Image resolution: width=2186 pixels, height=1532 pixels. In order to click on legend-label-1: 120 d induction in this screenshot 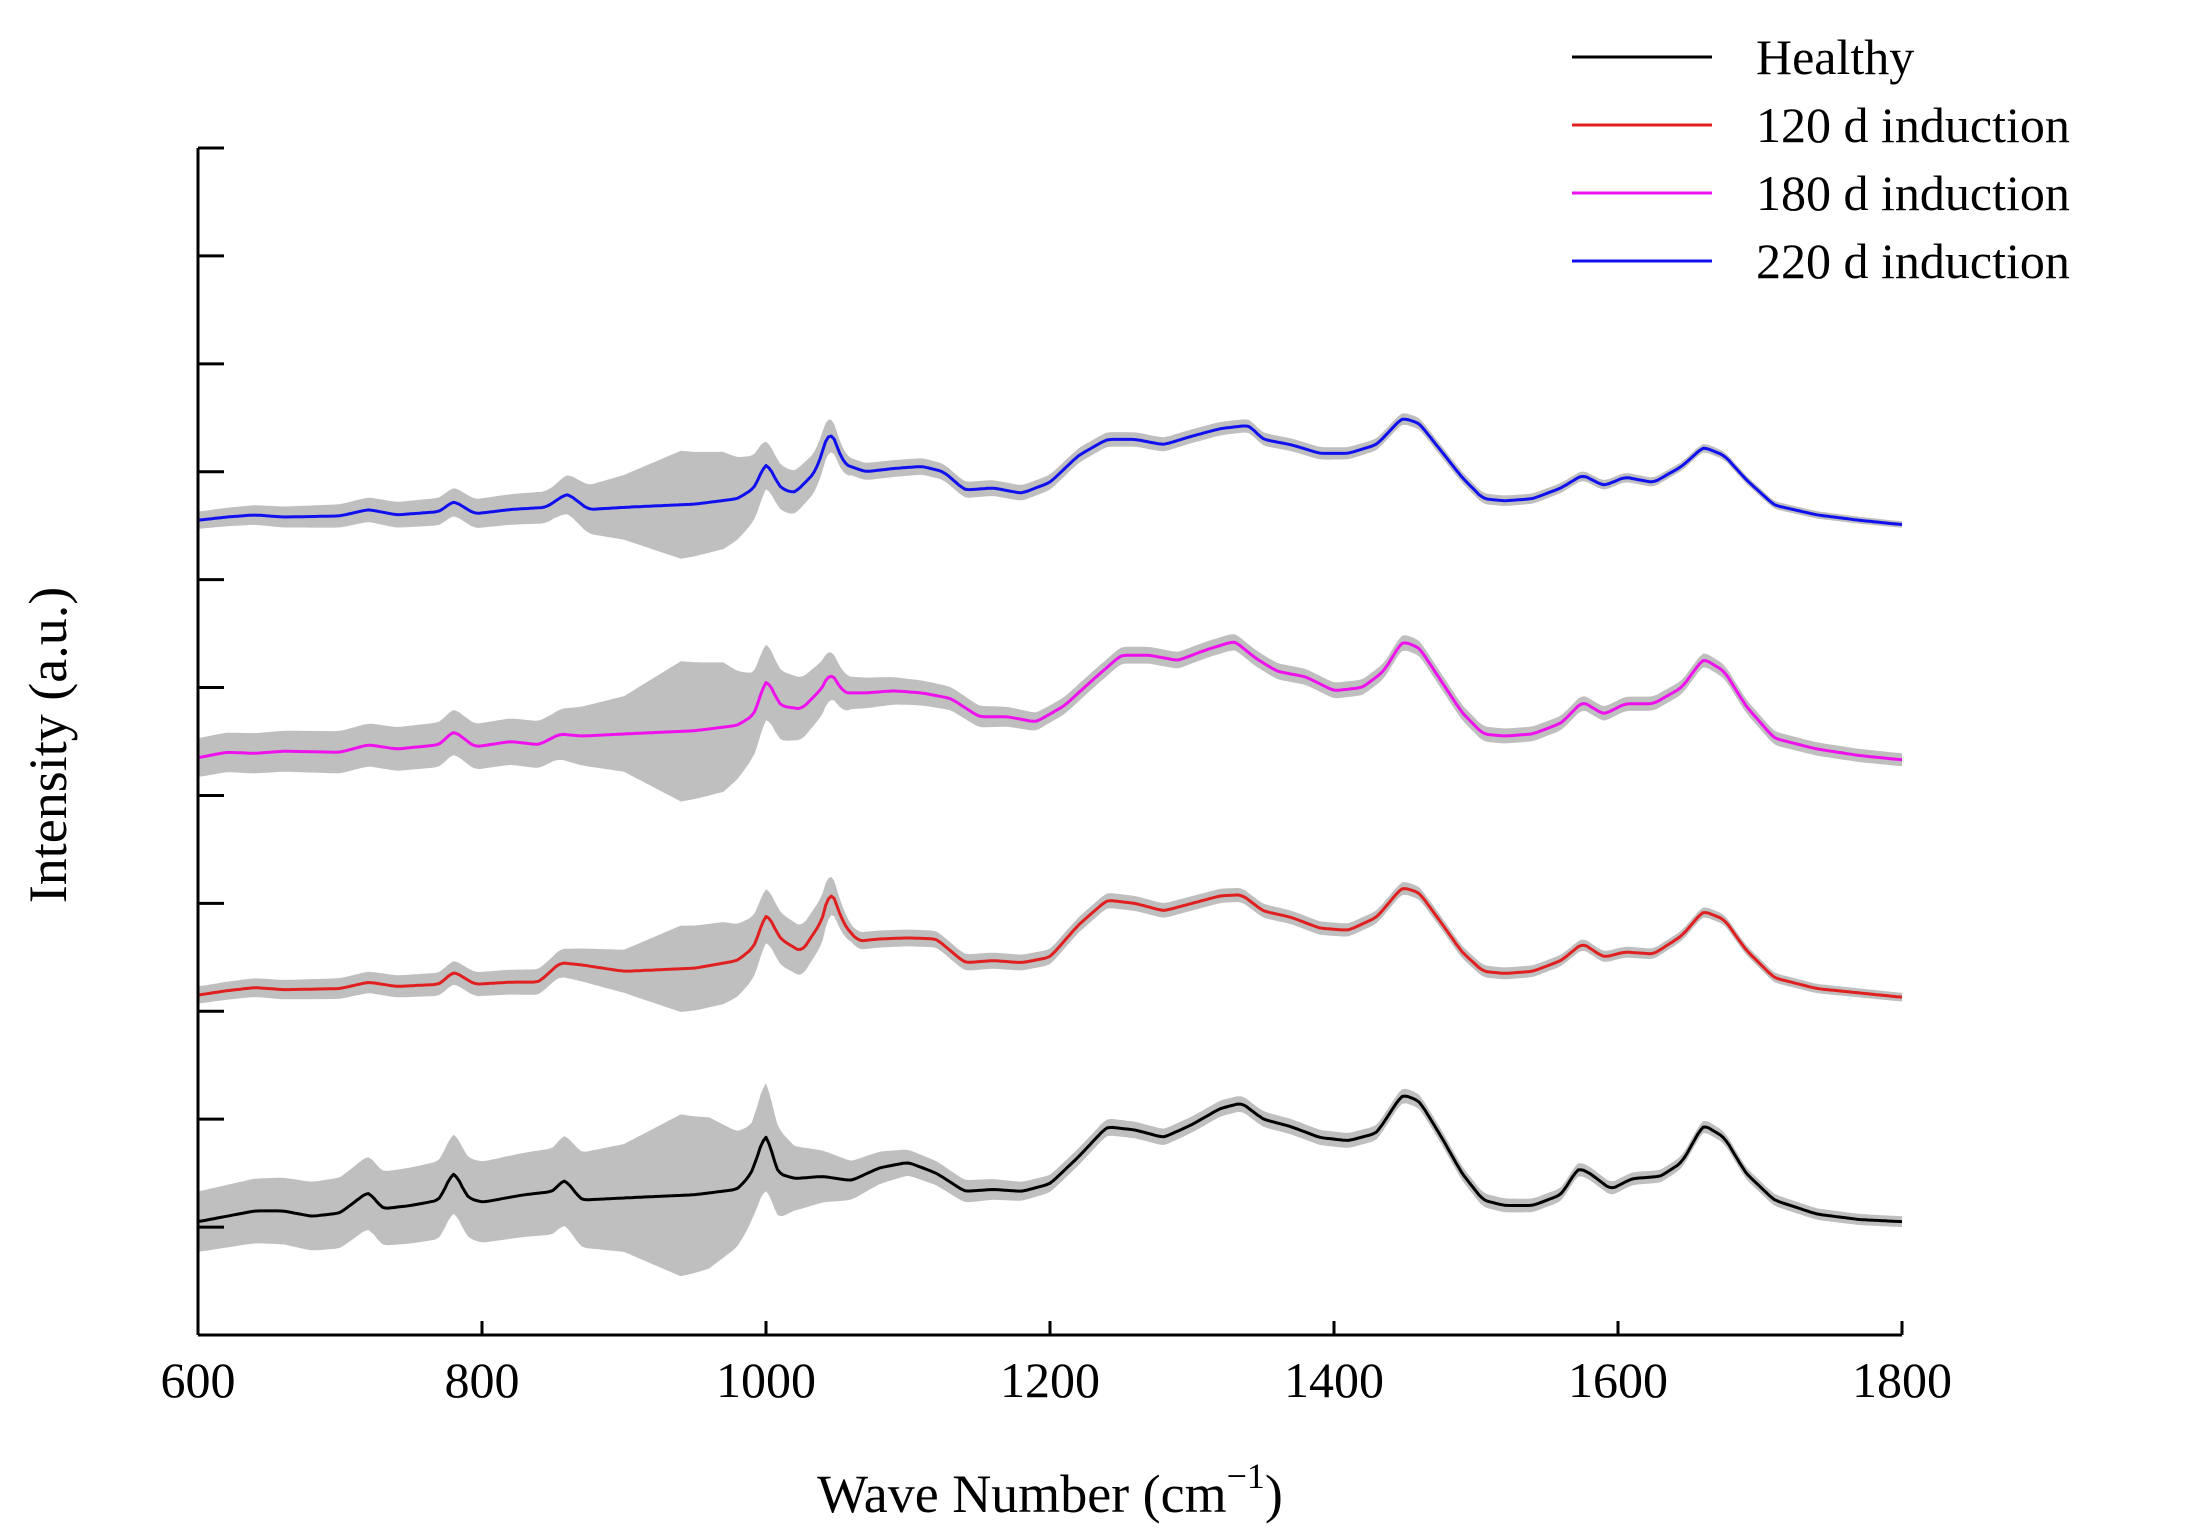, I will do `click(1913, 125)`.